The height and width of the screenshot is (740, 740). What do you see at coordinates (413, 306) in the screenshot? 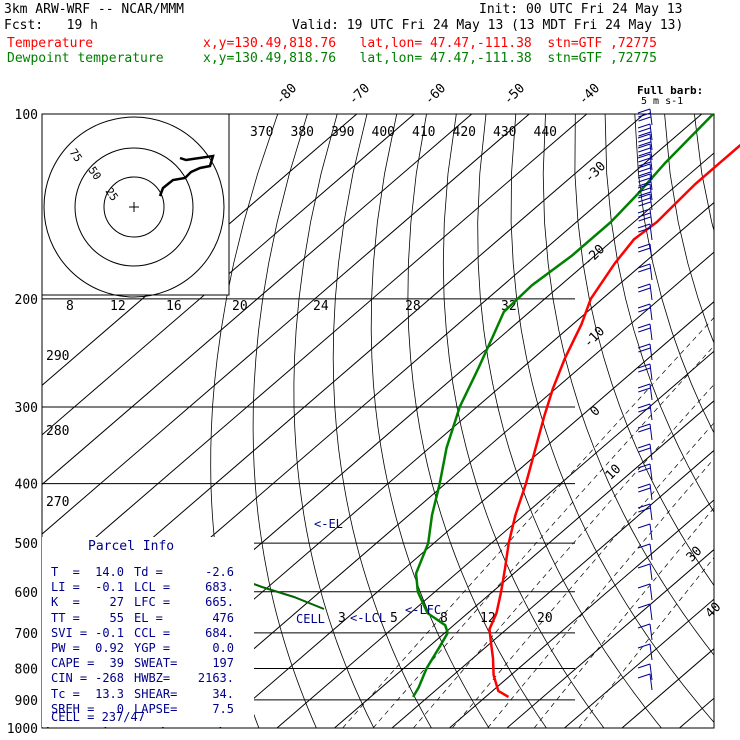
I see `mixing-ratio-label: 28` at bounding box center [413, 306].